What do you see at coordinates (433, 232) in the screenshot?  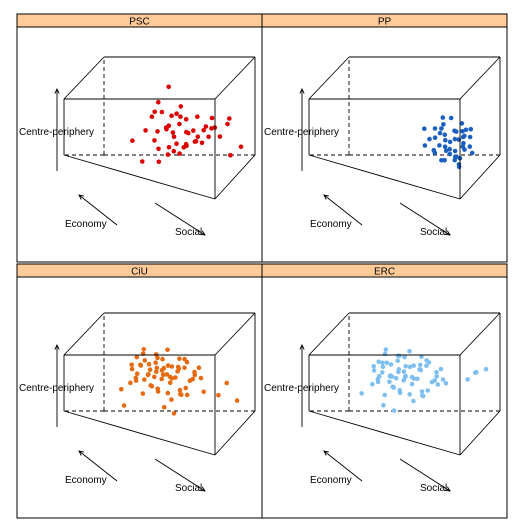 I see `y-axis-label: Social` at bounding box center [433, 232].